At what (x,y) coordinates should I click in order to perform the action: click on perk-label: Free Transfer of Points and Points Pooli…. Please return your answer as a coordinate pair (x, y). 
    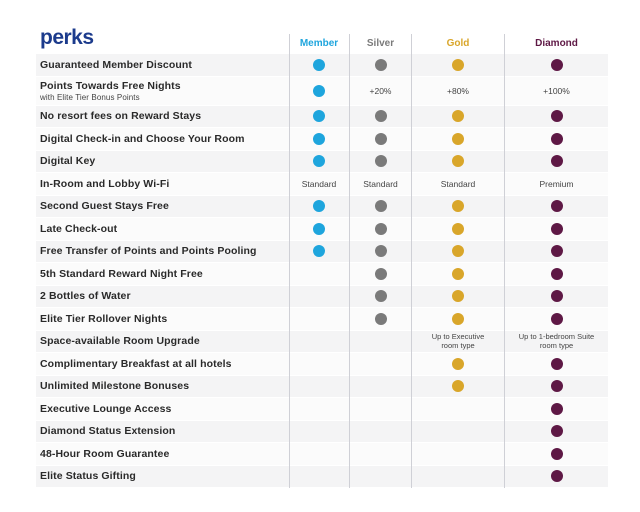
    Looking at the image, I should click on (148, 252).